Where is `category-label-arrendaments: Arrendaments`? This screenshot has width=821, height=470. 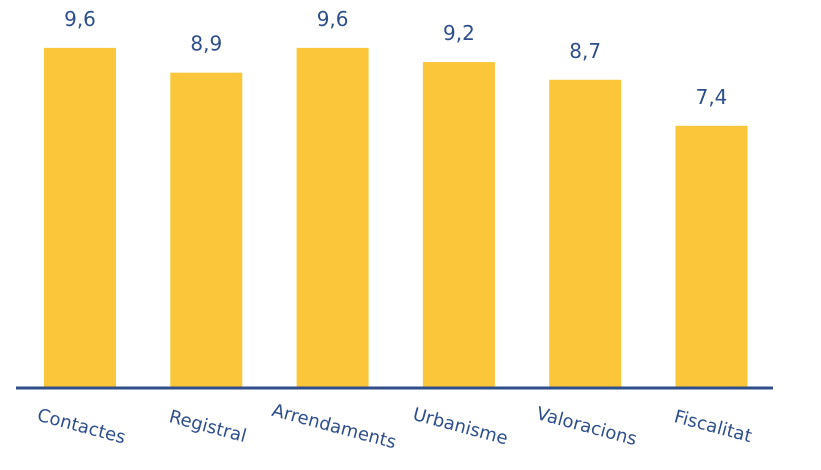
category-label-arrendaments: Arrendaments is located at coordinates (334, 426).